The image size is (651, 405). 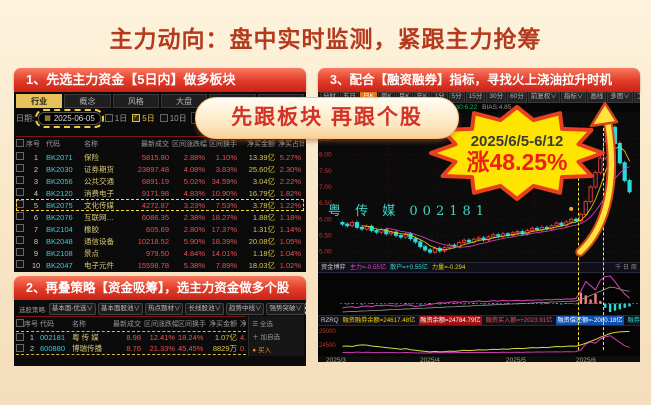 I want to click on cell-1: BK2075, so click(x=59, y=205).